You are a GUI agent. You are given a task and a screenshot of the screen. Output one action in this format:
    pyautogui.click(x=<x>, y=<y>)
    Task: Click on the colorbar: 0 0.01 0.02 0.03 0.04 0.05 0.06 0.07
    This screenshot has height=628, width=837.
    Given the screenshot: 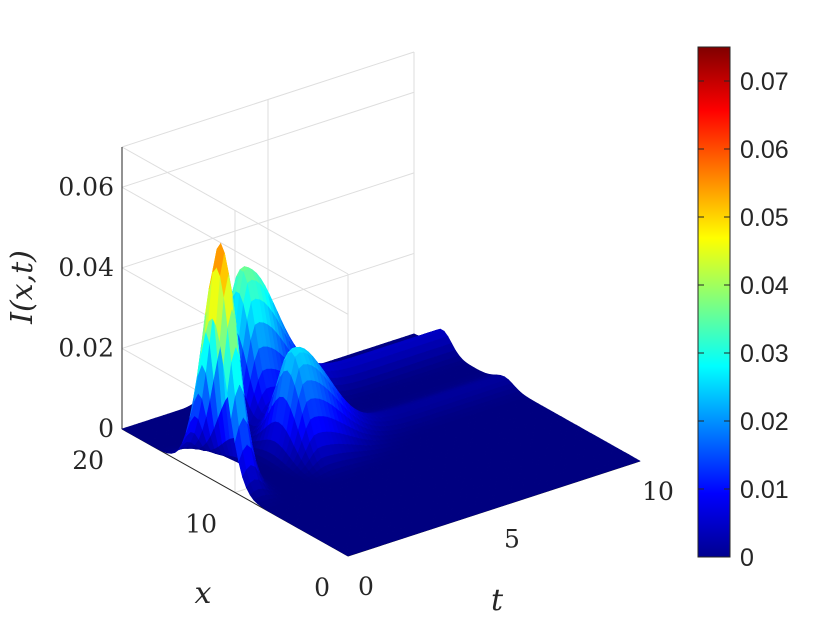 What is the action you would take?
    pyautogui.click(x=743, y=309)
    